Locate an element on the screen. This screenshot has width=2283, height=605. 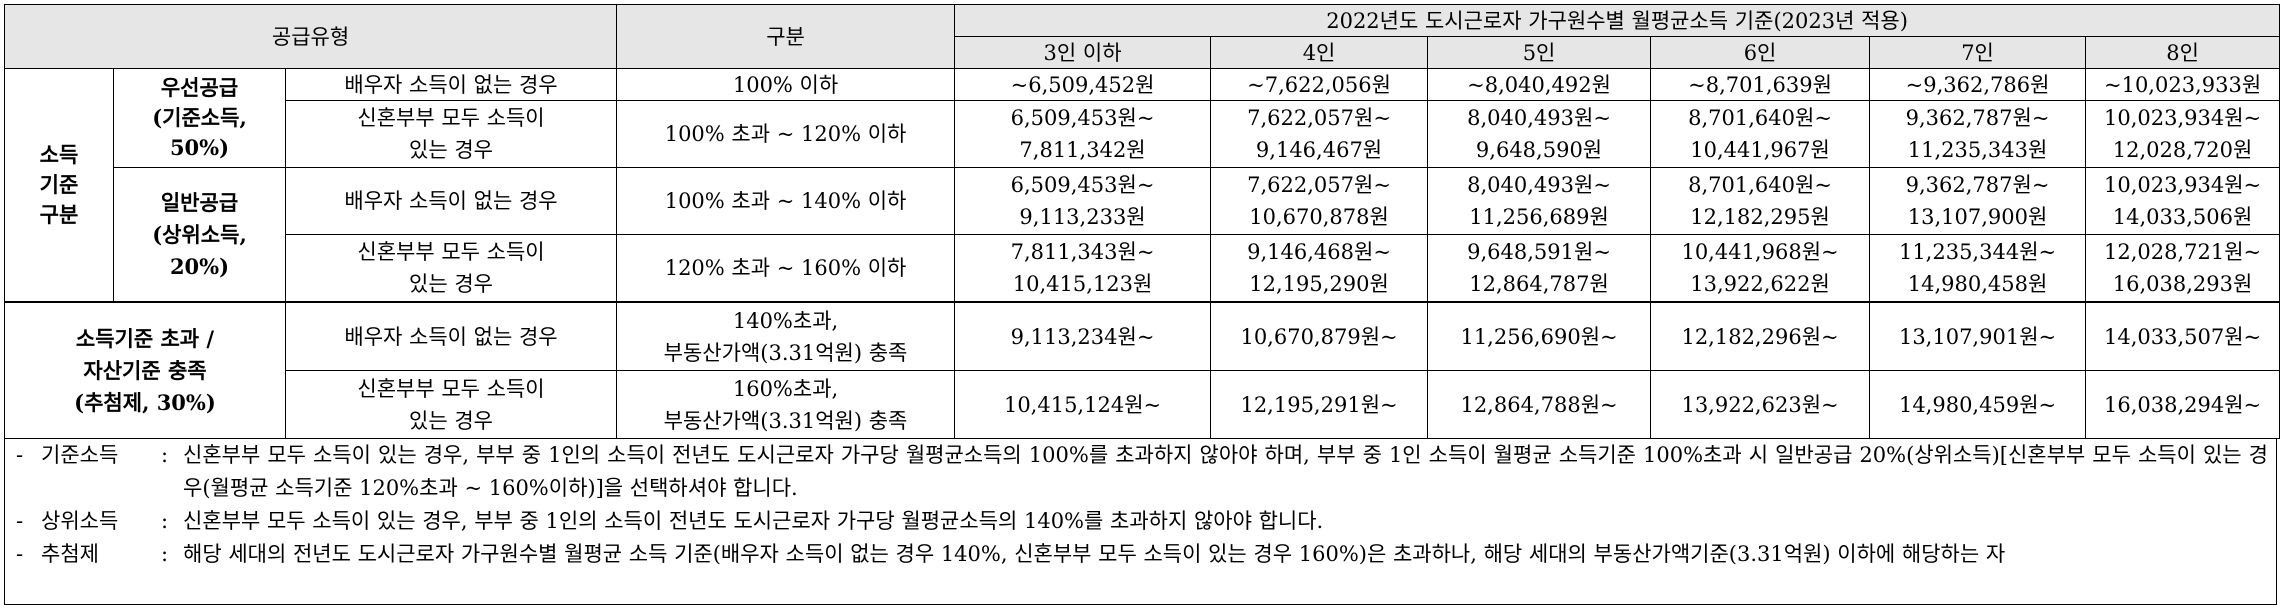
household-size-header: 5인 is located at coordinates (1539, 52).